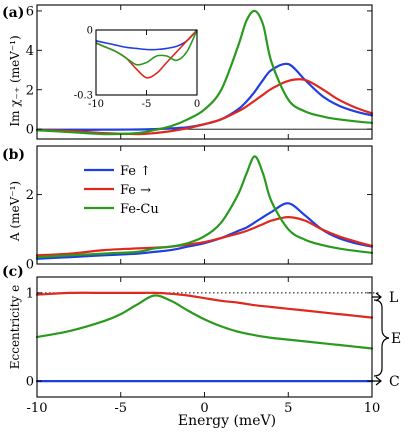 This screenshot has width=416, height=434. What do you see at coordinates (372, 408) in the screenshot?
I see `x-tick-label: 10` at bounding box center [372, 408].